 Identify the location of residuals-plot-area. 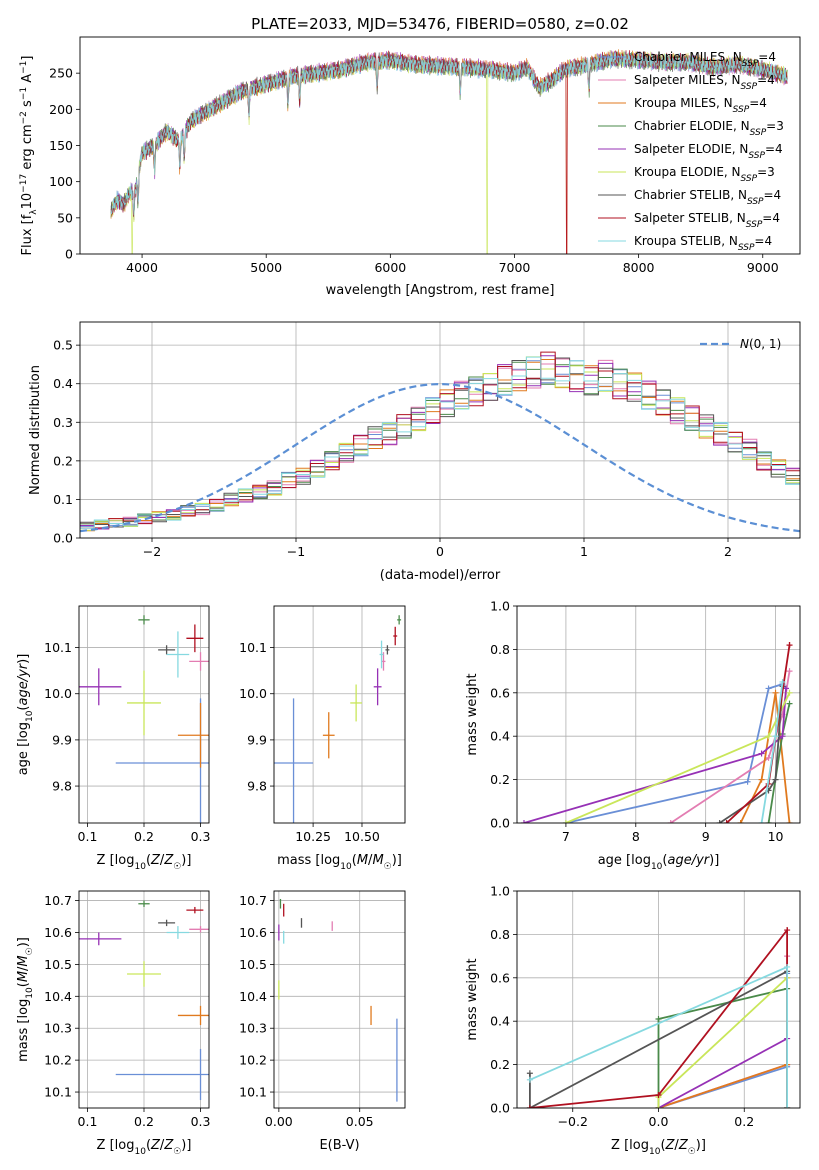
(440, 442).